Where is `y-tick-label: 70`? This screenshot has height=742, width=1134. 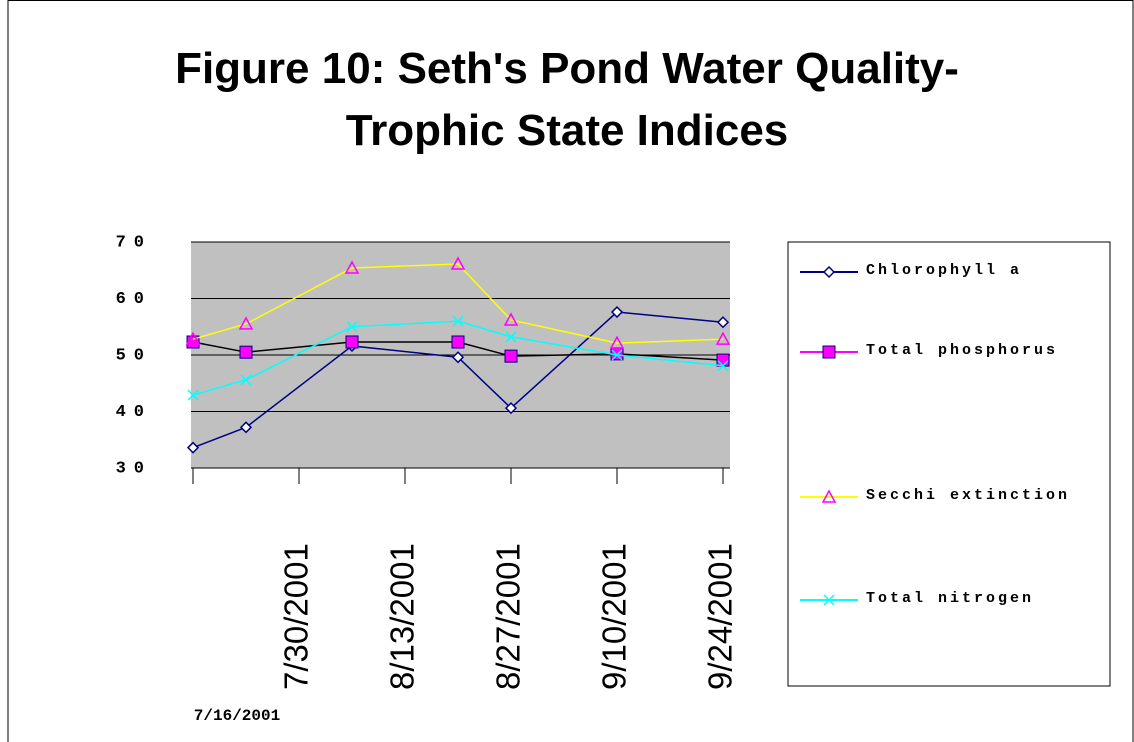 y-tick-label: 70 is located at coordinates (134, 242).